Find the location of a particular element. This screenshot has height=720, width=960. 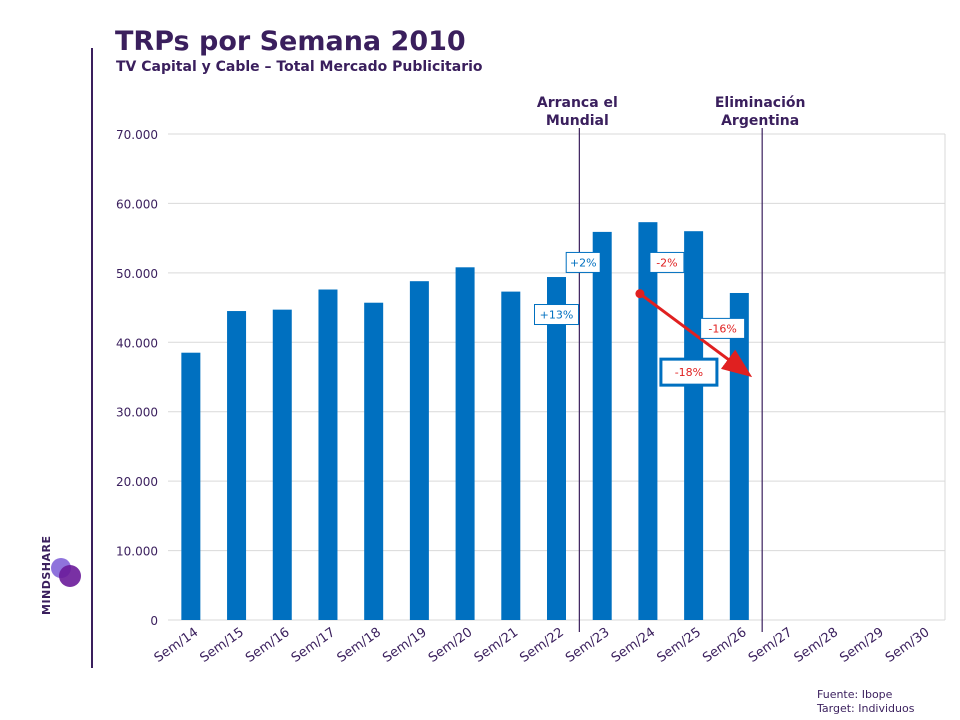

x-tick-label: Sem/27 is located at coordinates (770, 645).